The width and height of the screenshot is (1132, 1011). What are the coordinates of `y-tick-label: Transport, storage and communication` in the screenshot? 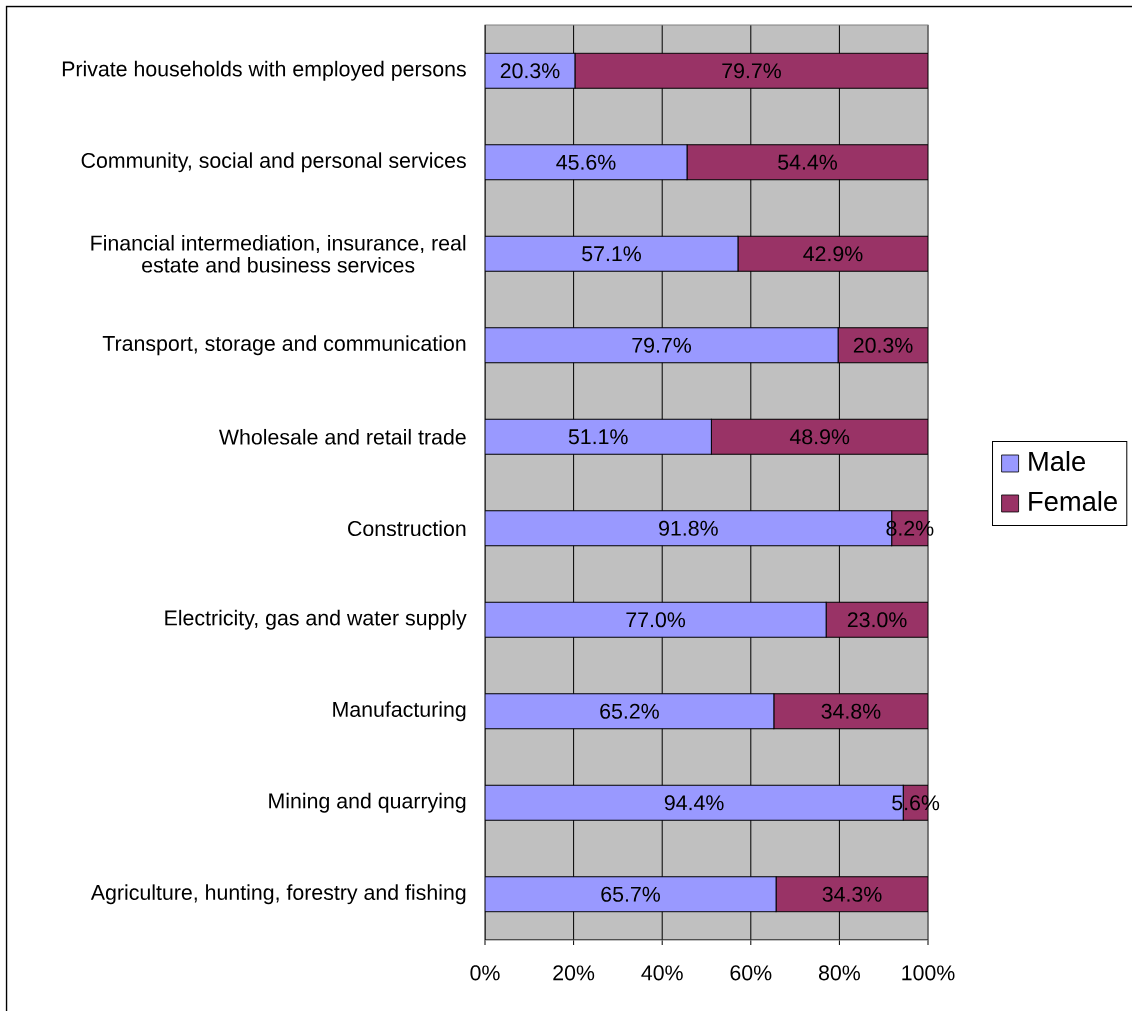 It's located at (284, 345).